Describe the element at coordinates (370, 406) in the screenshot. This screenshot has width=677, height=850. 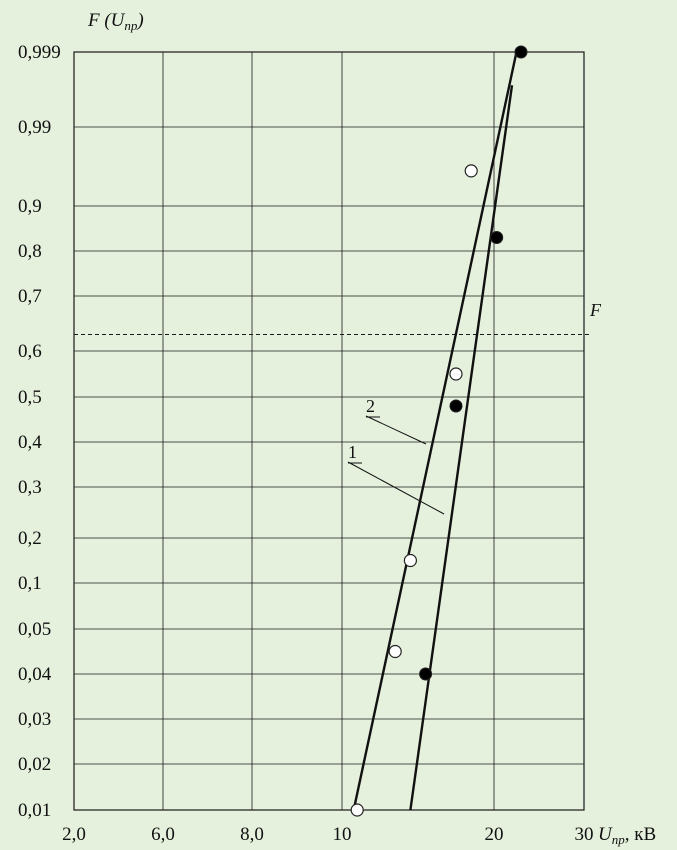
I see `series-2-label: 2` at that location.